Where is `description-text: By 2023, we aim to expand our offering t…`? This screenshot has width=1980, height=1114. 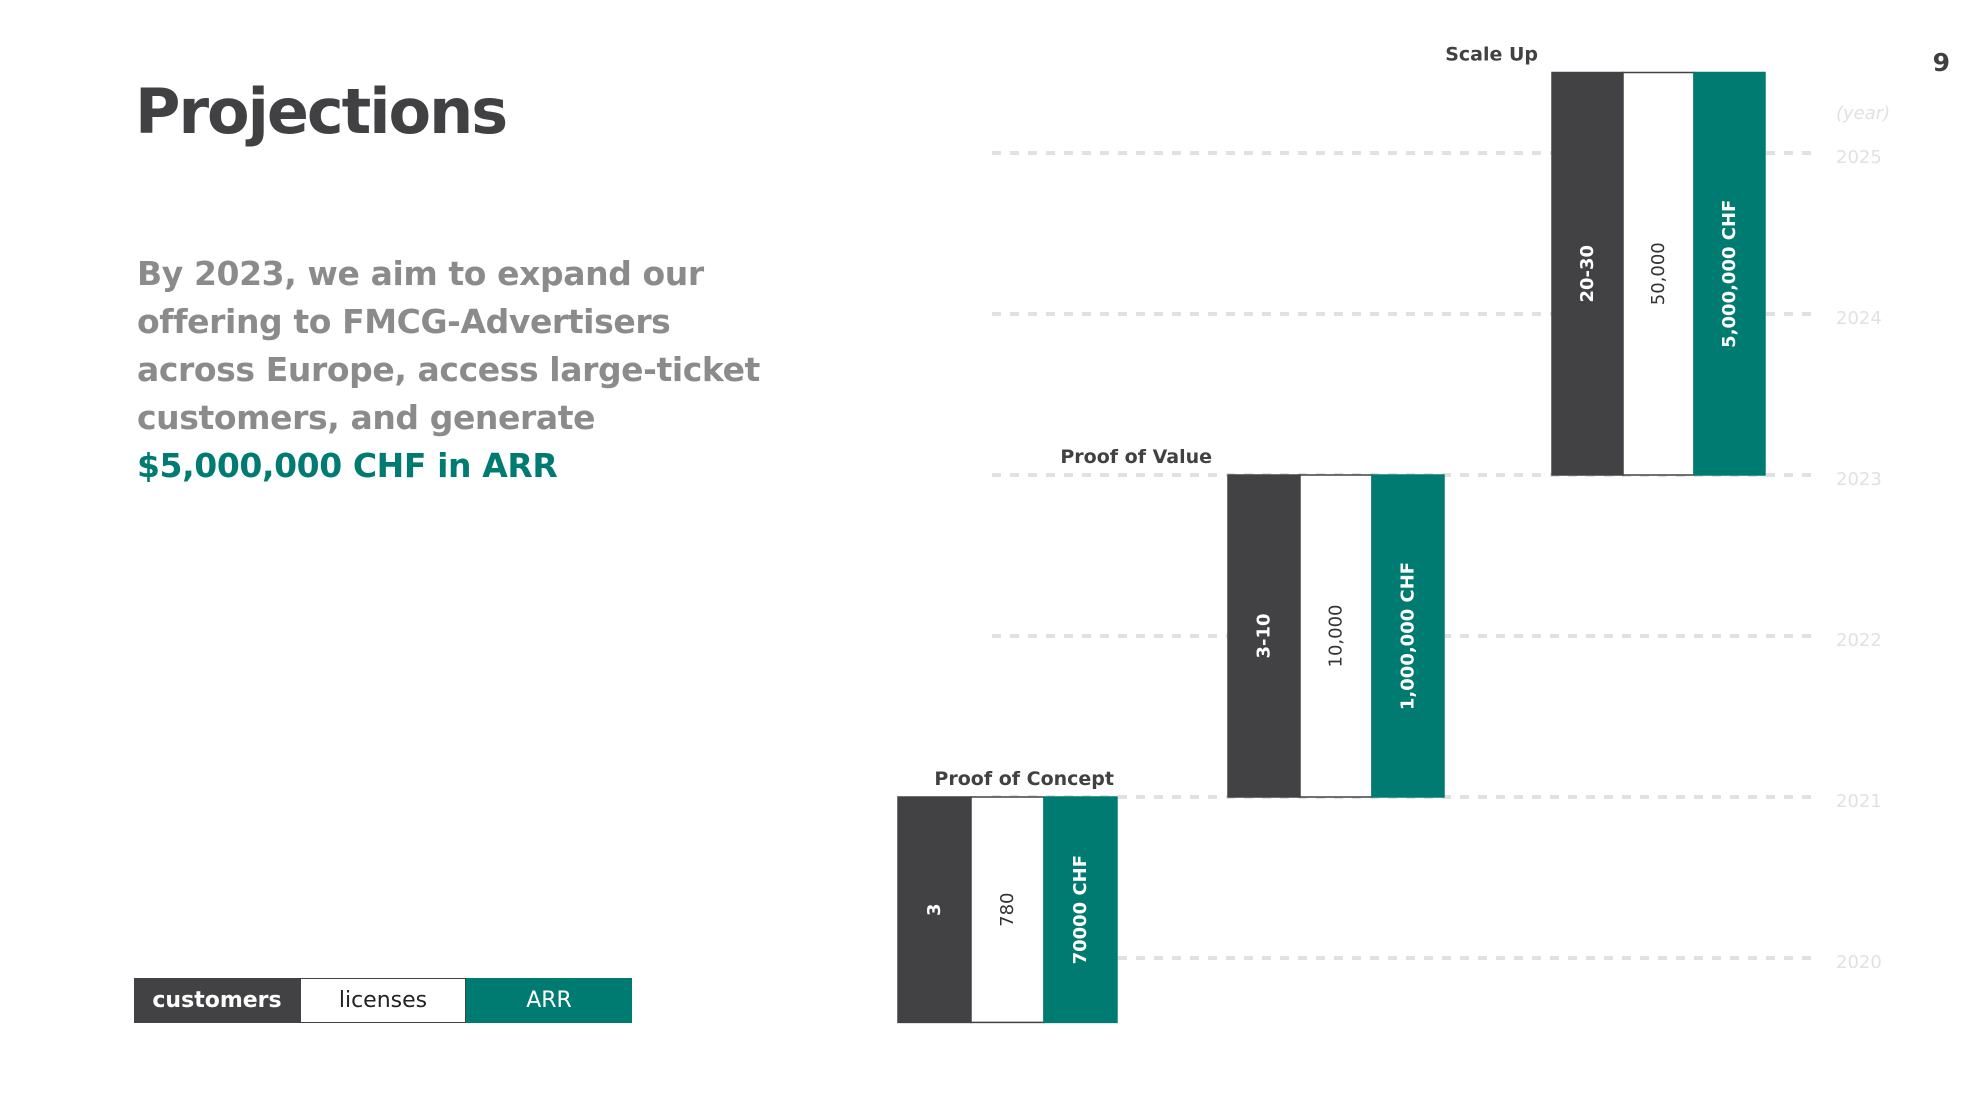
description-text: By 2023, we aim to expand our offering t… is located at coordinates (448, 345).